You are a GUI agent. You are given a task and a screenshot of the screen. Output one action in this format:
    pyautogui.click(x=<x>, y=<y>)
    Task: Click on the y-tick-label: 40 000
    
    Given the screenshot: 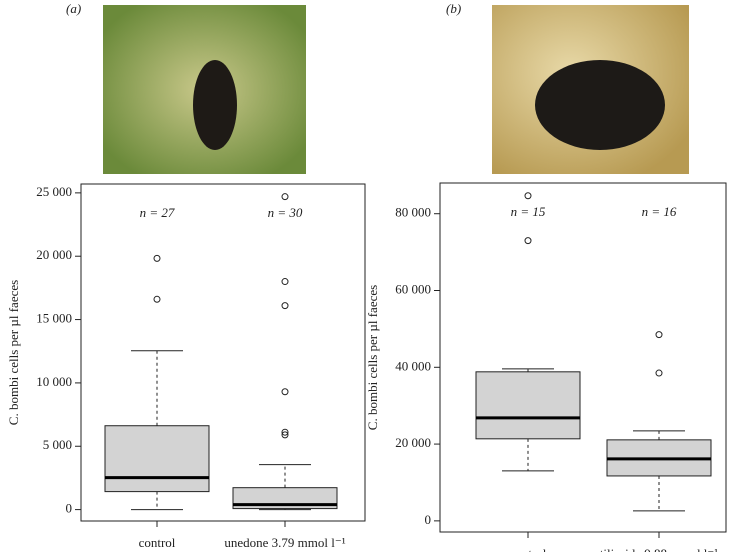 What is the action you would take?
    pyautogui.click(x=413, y=365)
    